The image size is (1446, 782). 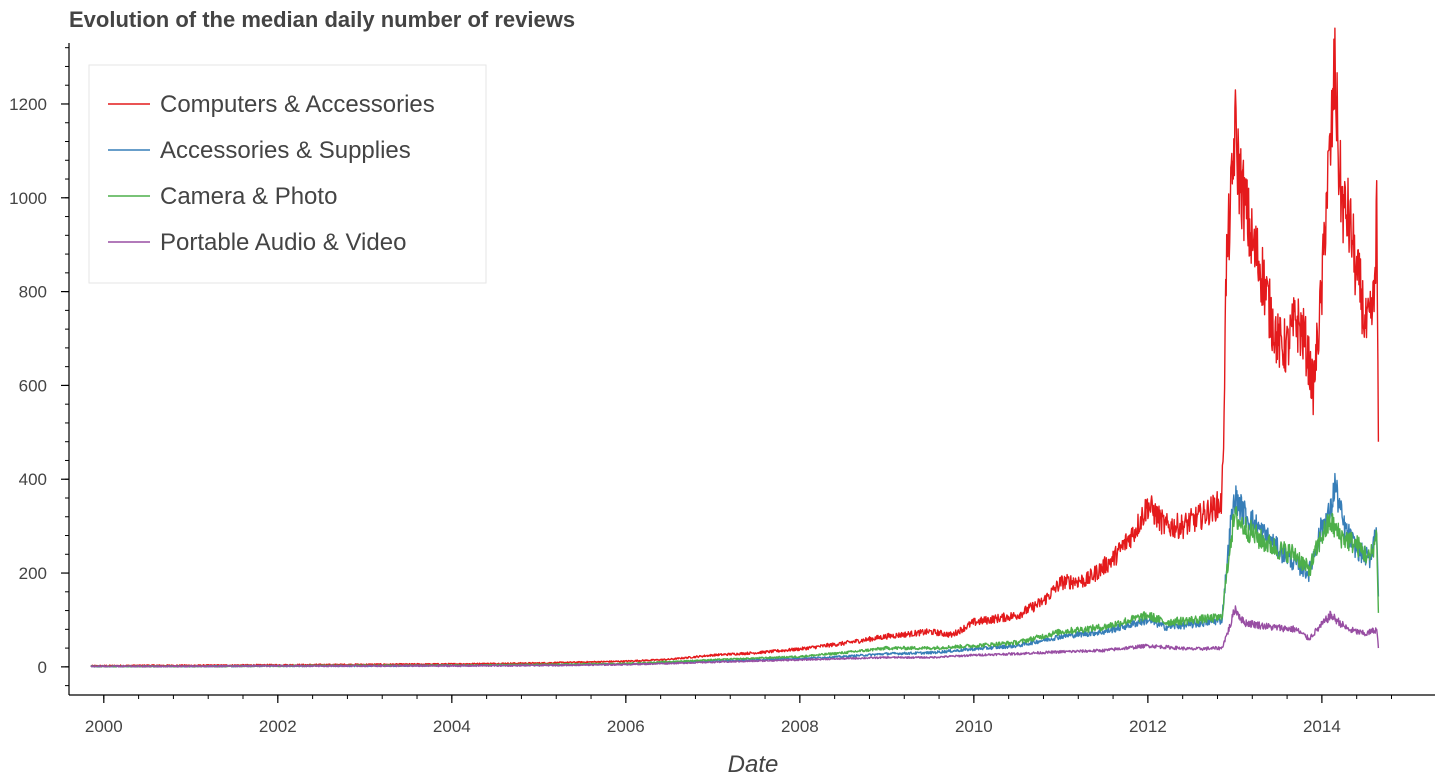 What do you see at coordinates (33, 573) in the screenshot?
I see `y-tick-label: 200` at bounding box center [33, 573].